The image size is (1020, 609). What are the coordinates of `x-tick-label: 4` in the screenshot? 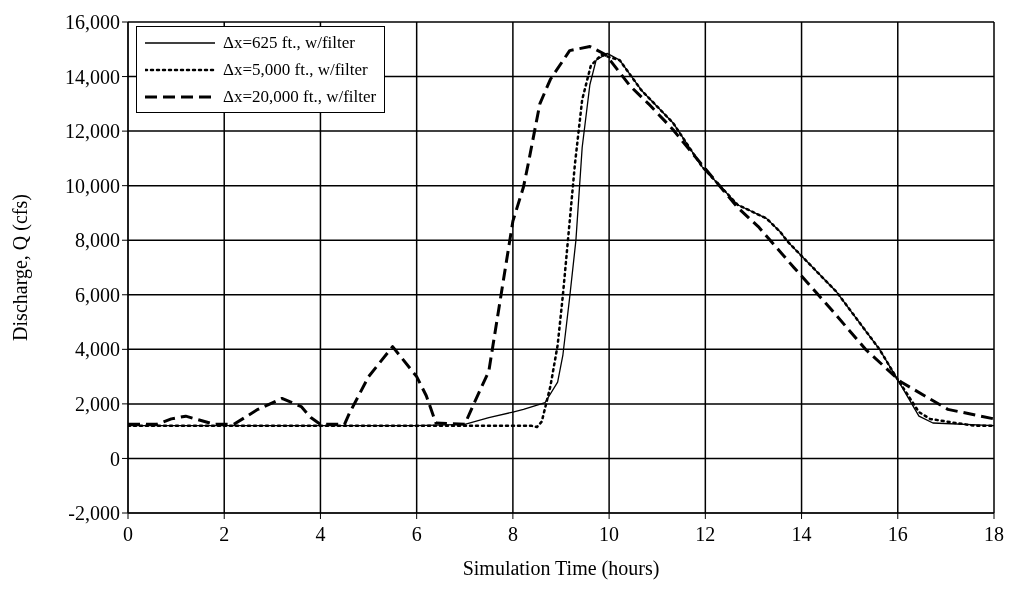 It's located at (320, 534).